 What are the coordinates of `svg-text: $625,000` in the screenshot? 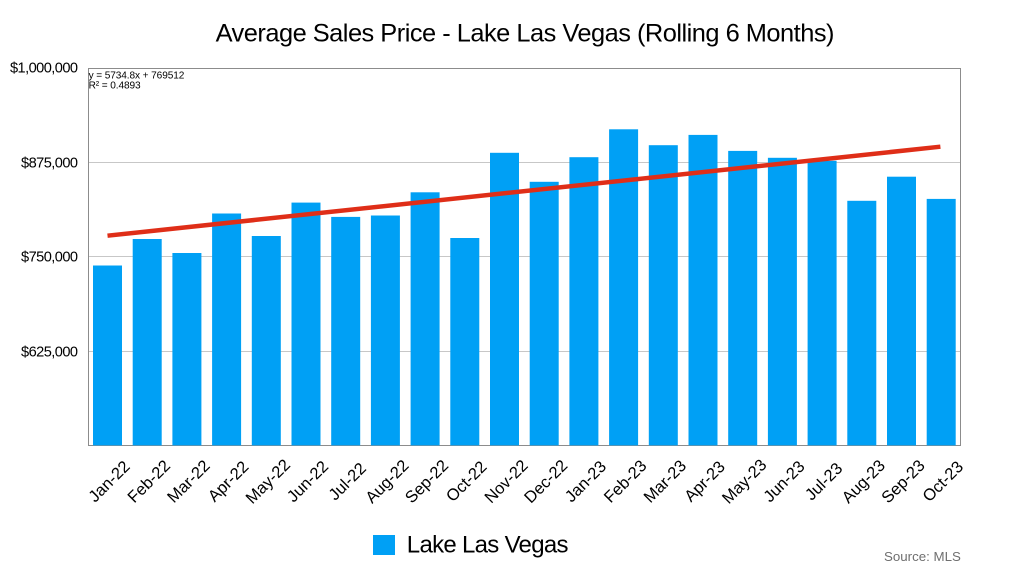 It's located at (49, 352).